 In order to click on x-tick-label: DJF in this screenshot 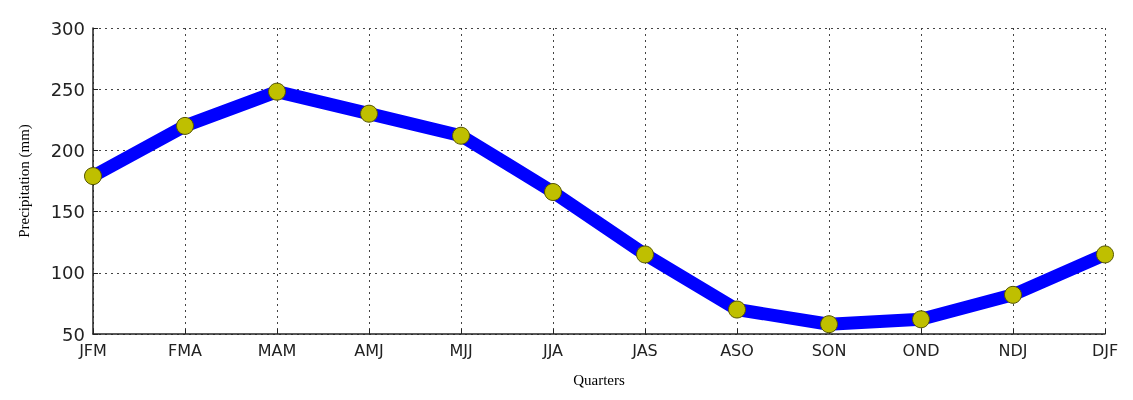, I will do `click(1105, 350)`.